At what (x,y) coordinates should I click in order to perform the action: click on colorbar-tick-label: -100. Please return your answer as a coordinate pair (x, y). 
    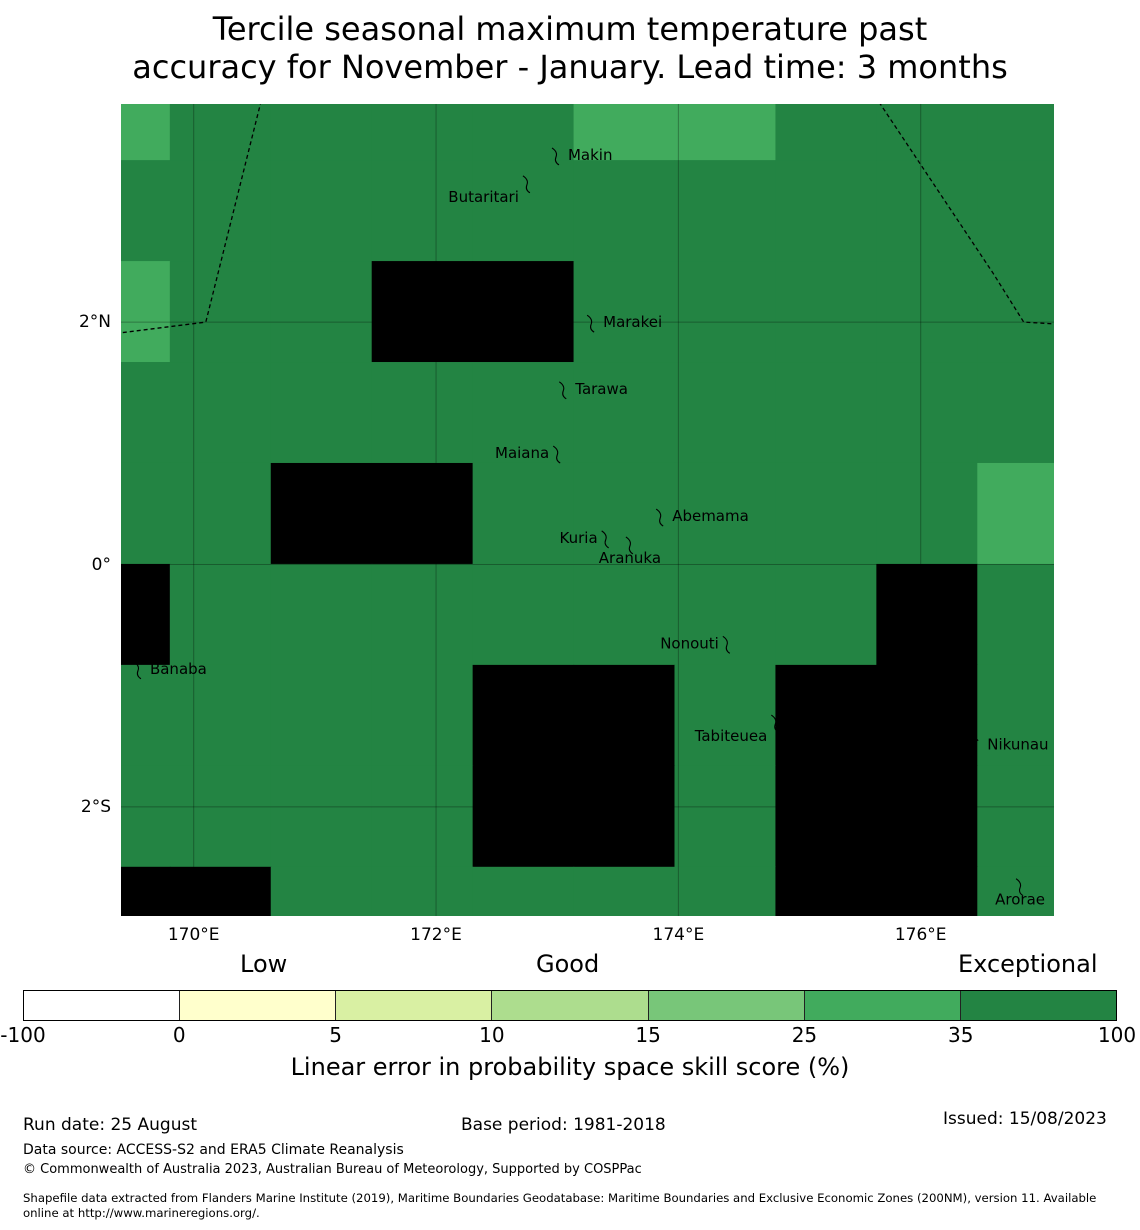
    Looking at the image, I should click on (23, 1035).